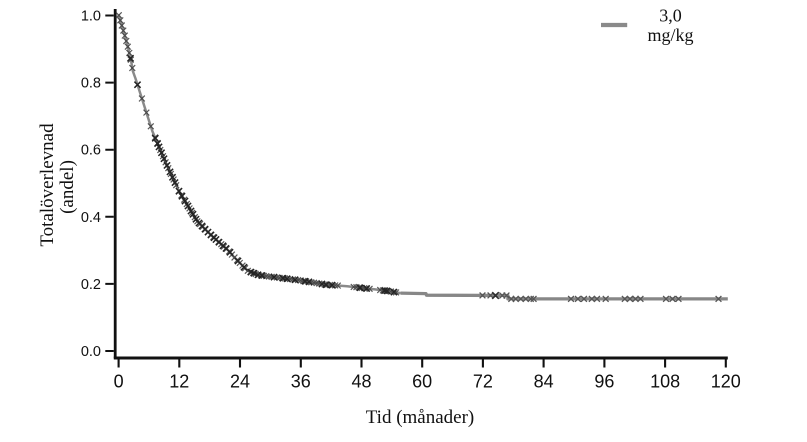 This screenshot has width=807, height=442. Describe the element at coordinates (91, 17) in the screenshot. I see `svg-text: 1.0` at that location.